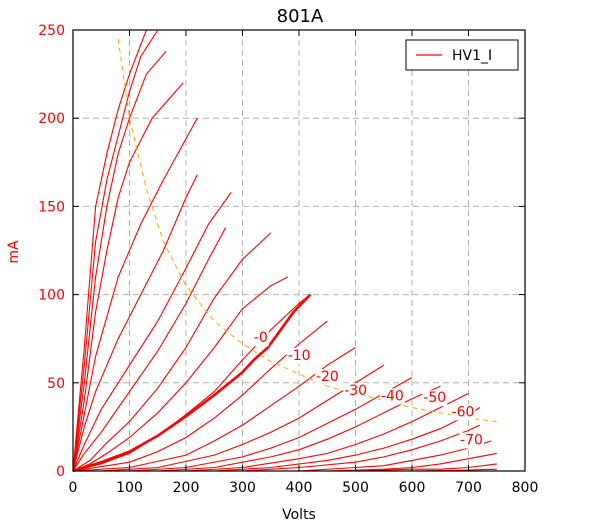 The height and width of the screenshot is (524, 598). I want to click on x-tick-label: 700, so click(468, 488).